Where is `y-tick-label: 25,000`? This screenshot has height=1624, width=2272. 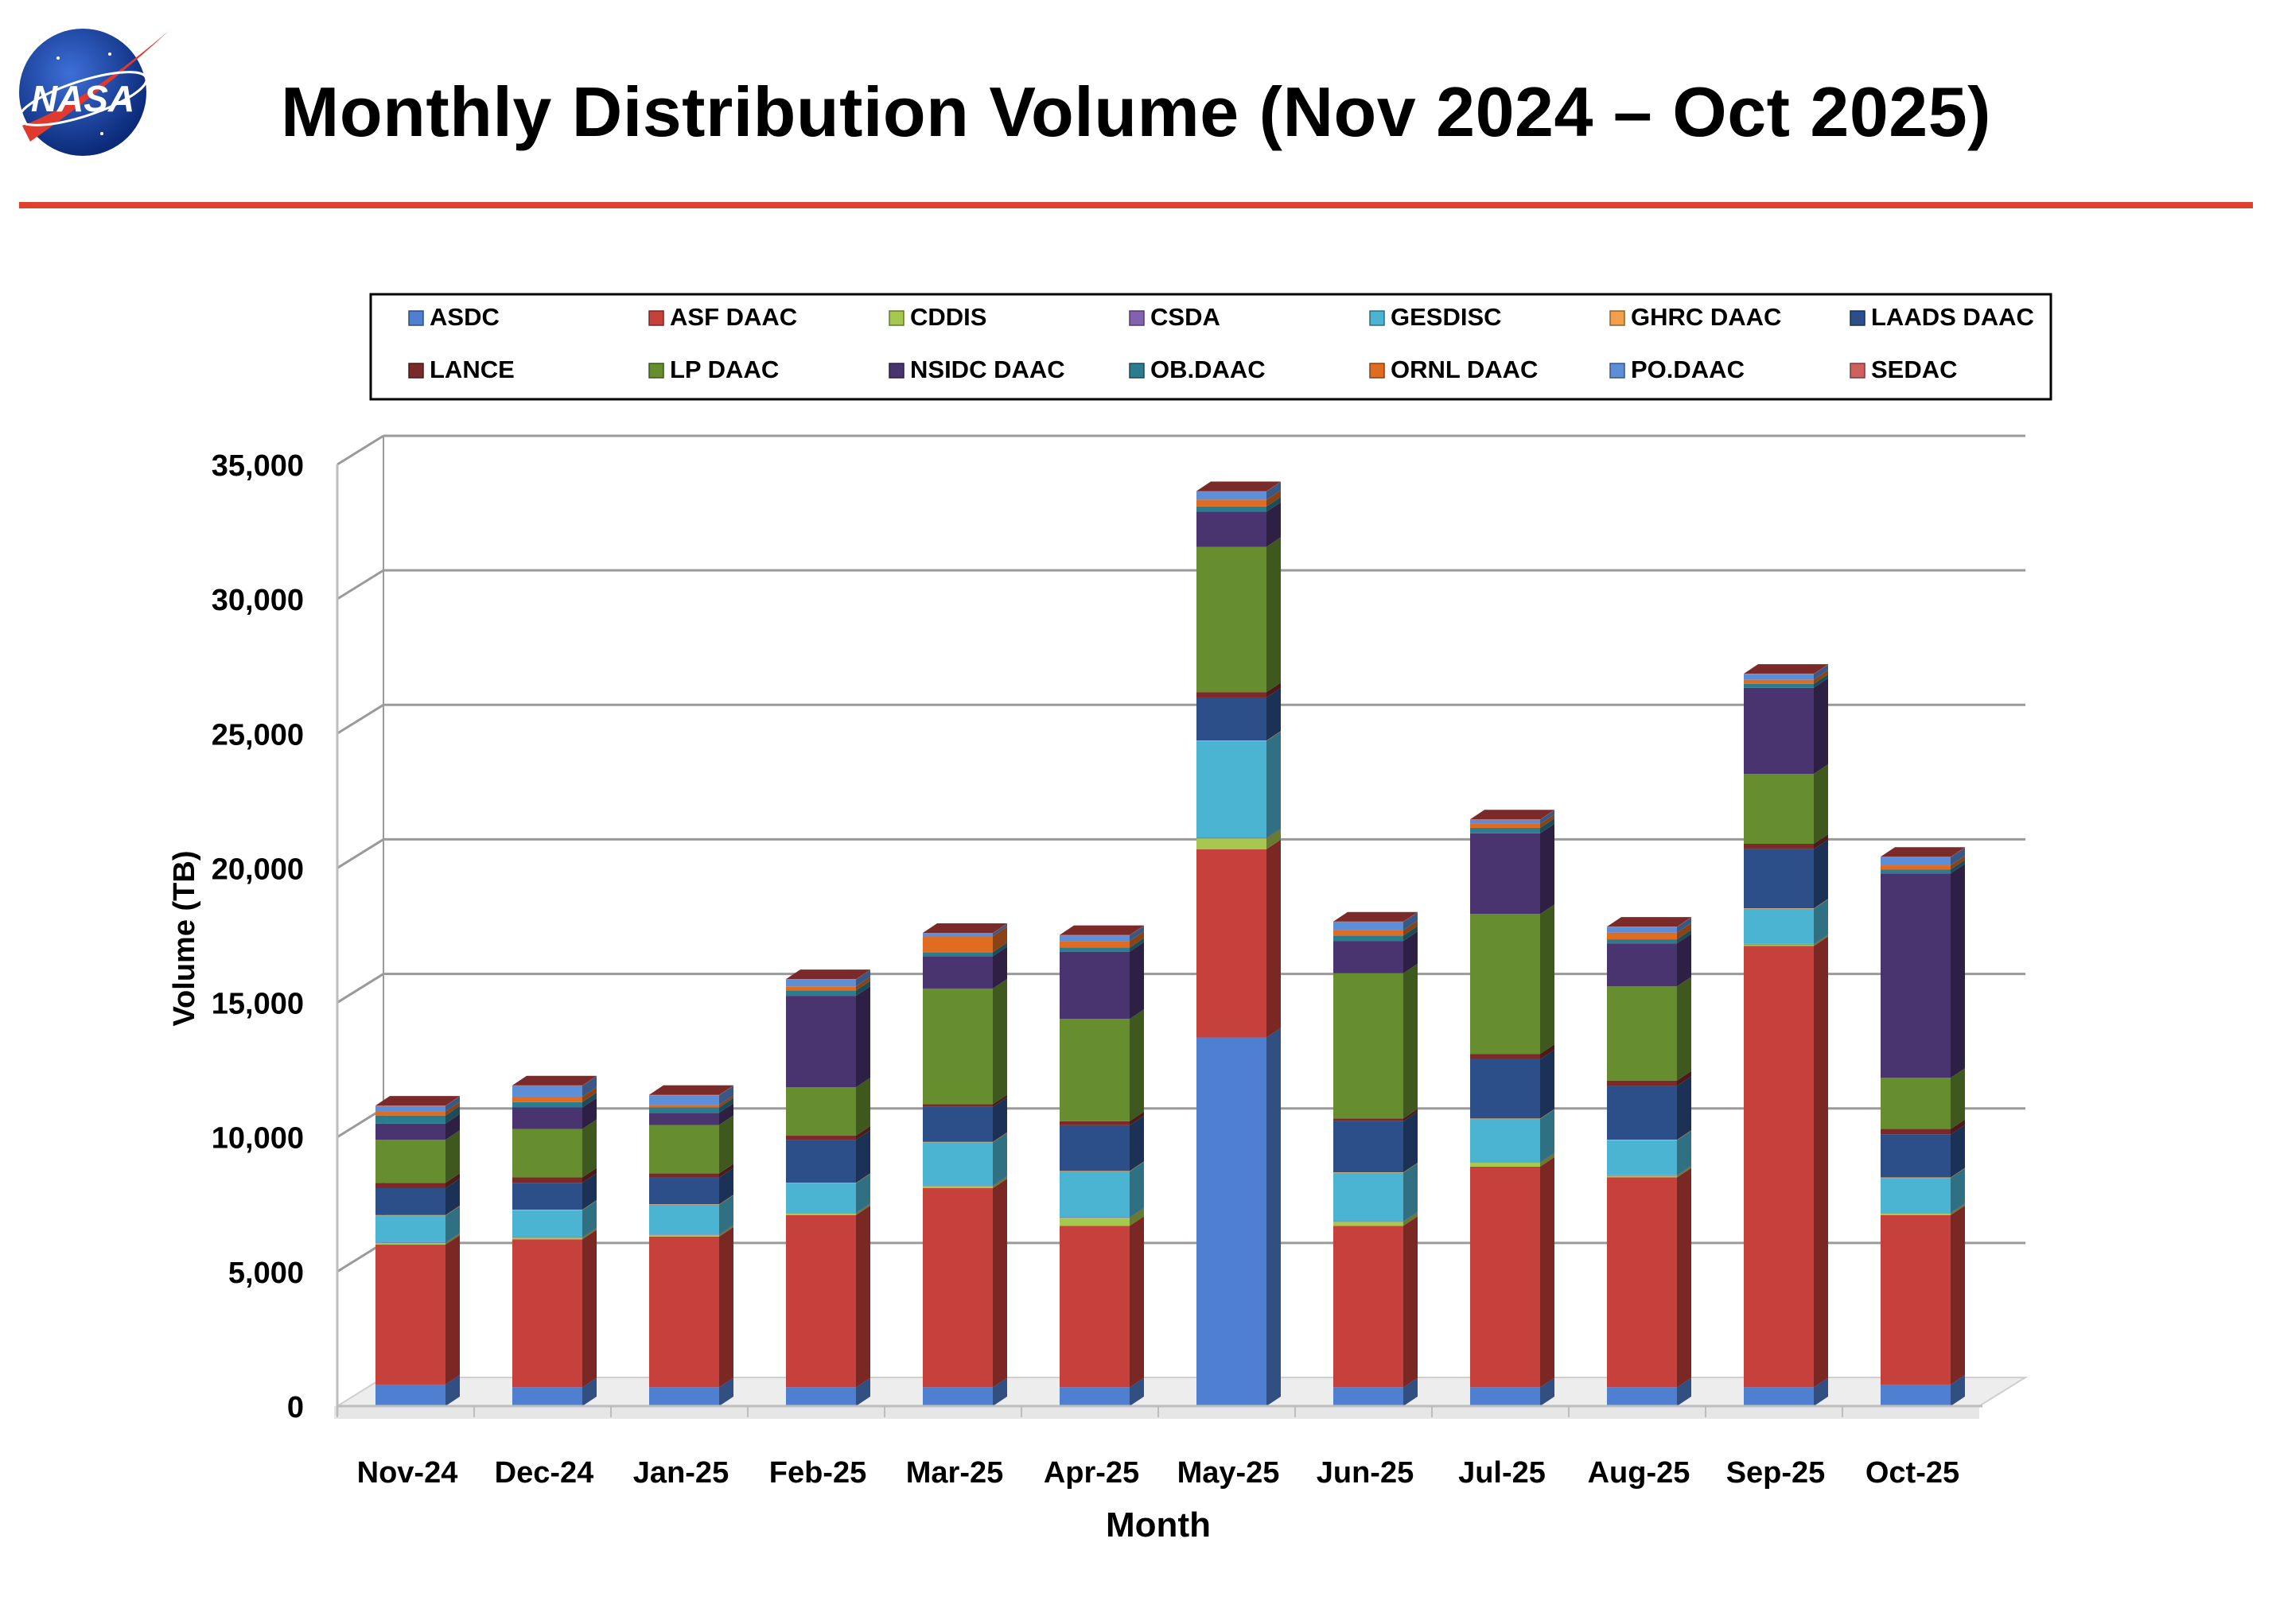
y-tick-label: 25,000 is located at coordinates (258, 735).